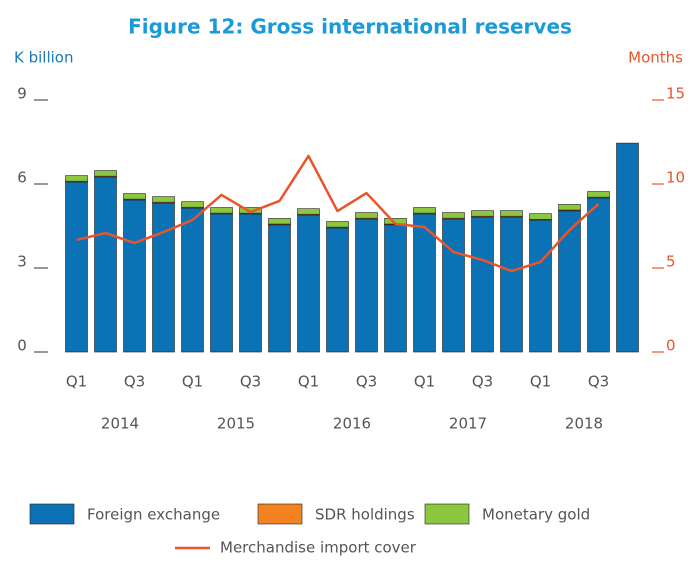 Image resolution: width=697 pixels, height=562 pixels. Describe the element at coordinates (675, 178) in the screenshot. I see `y2-tick-label: 10` at that location.